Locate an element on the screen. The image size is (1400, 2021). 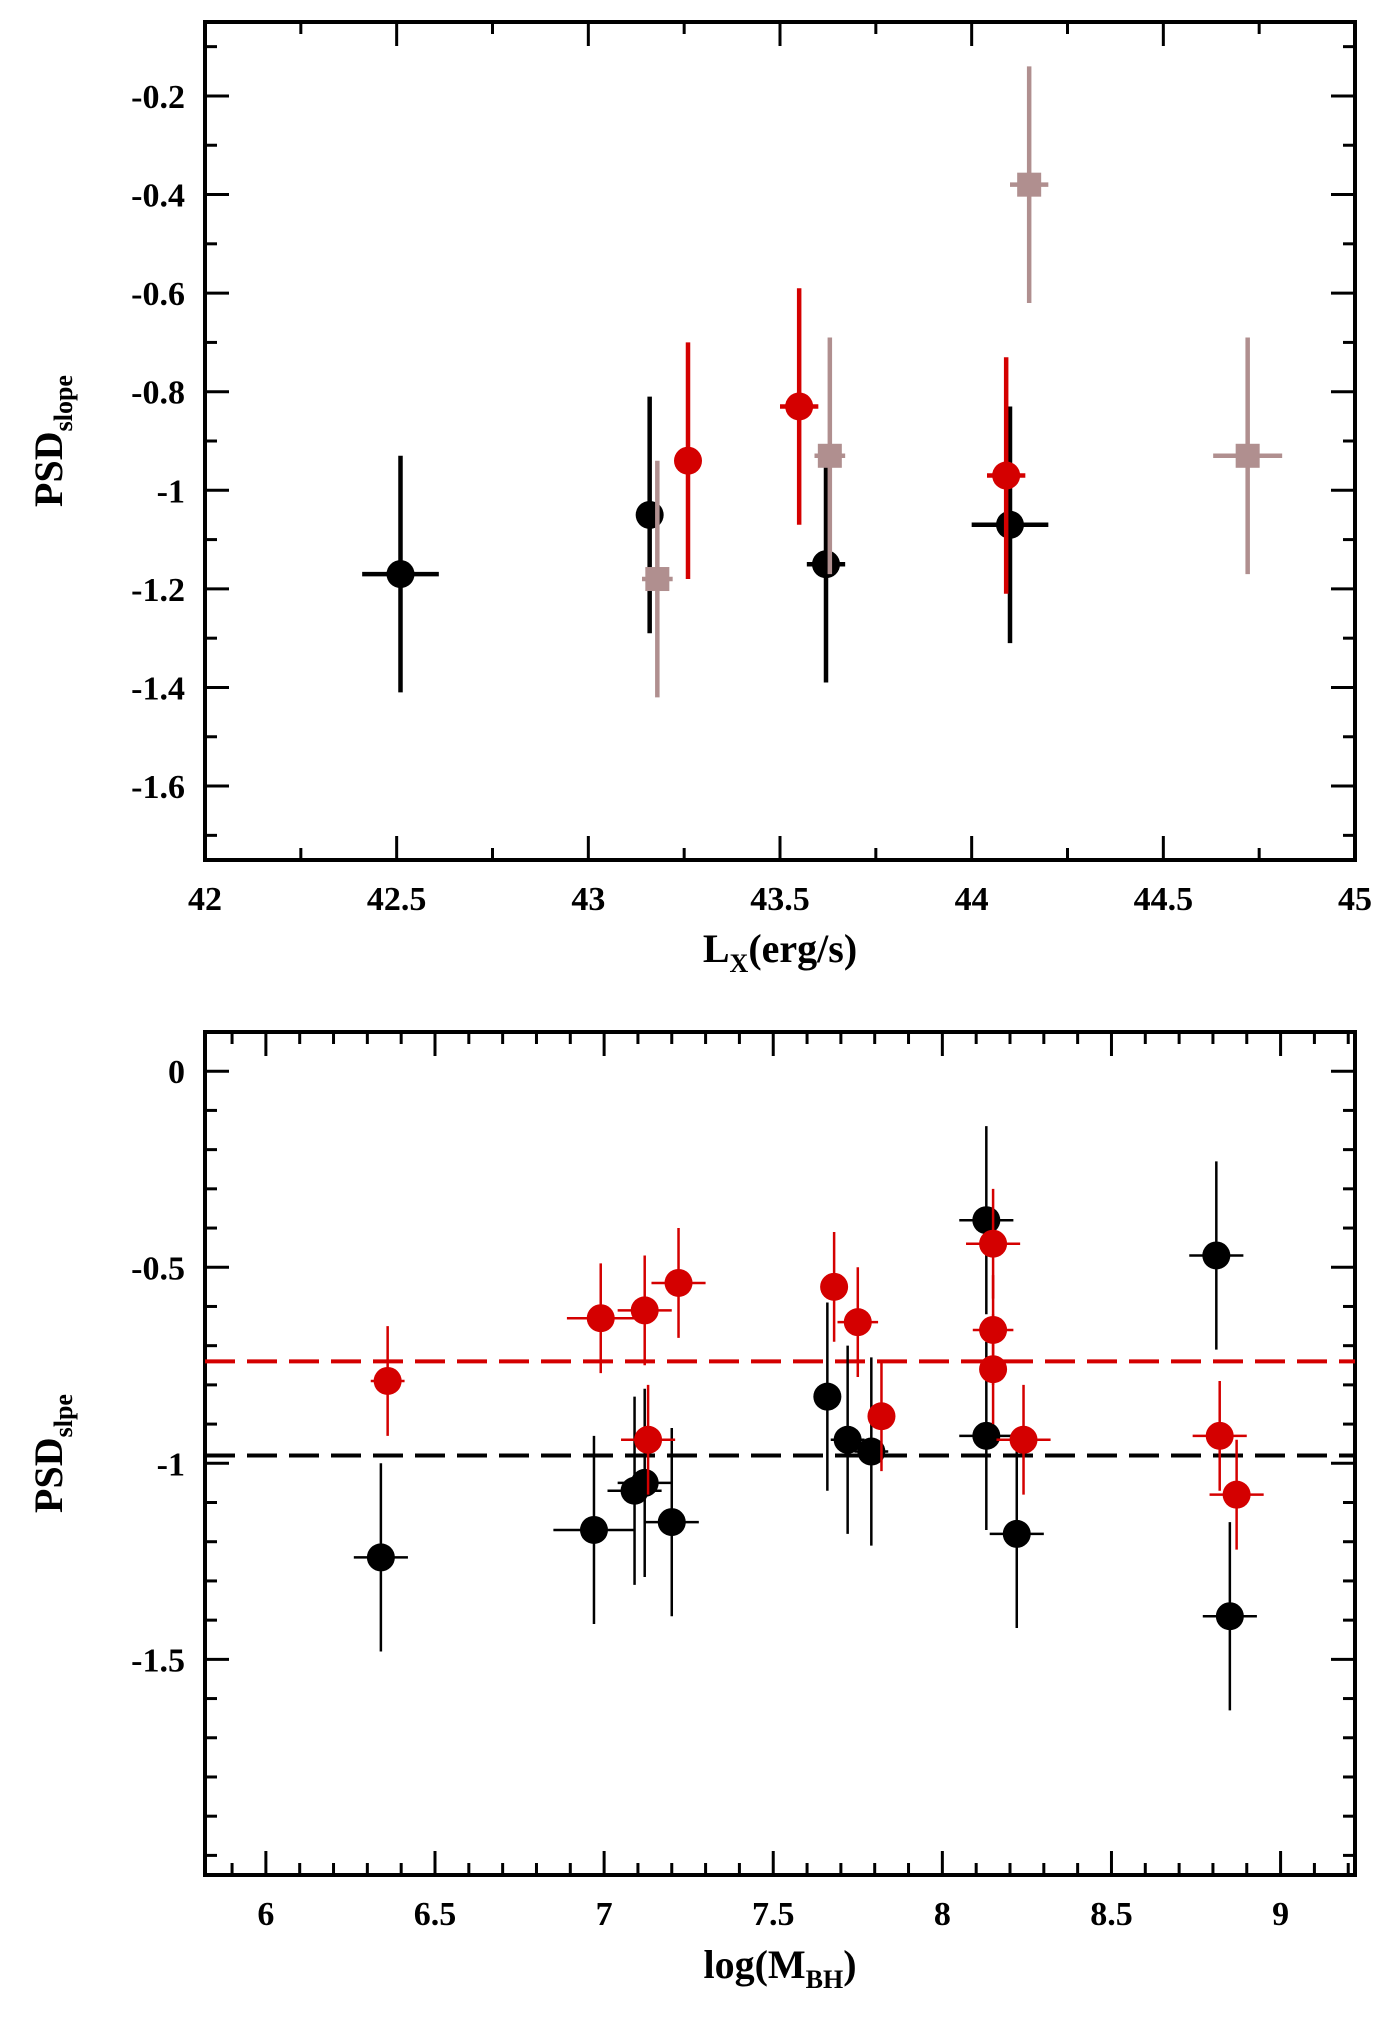
top-x-axis-title-sub: X is located at coordinates (739, 963).